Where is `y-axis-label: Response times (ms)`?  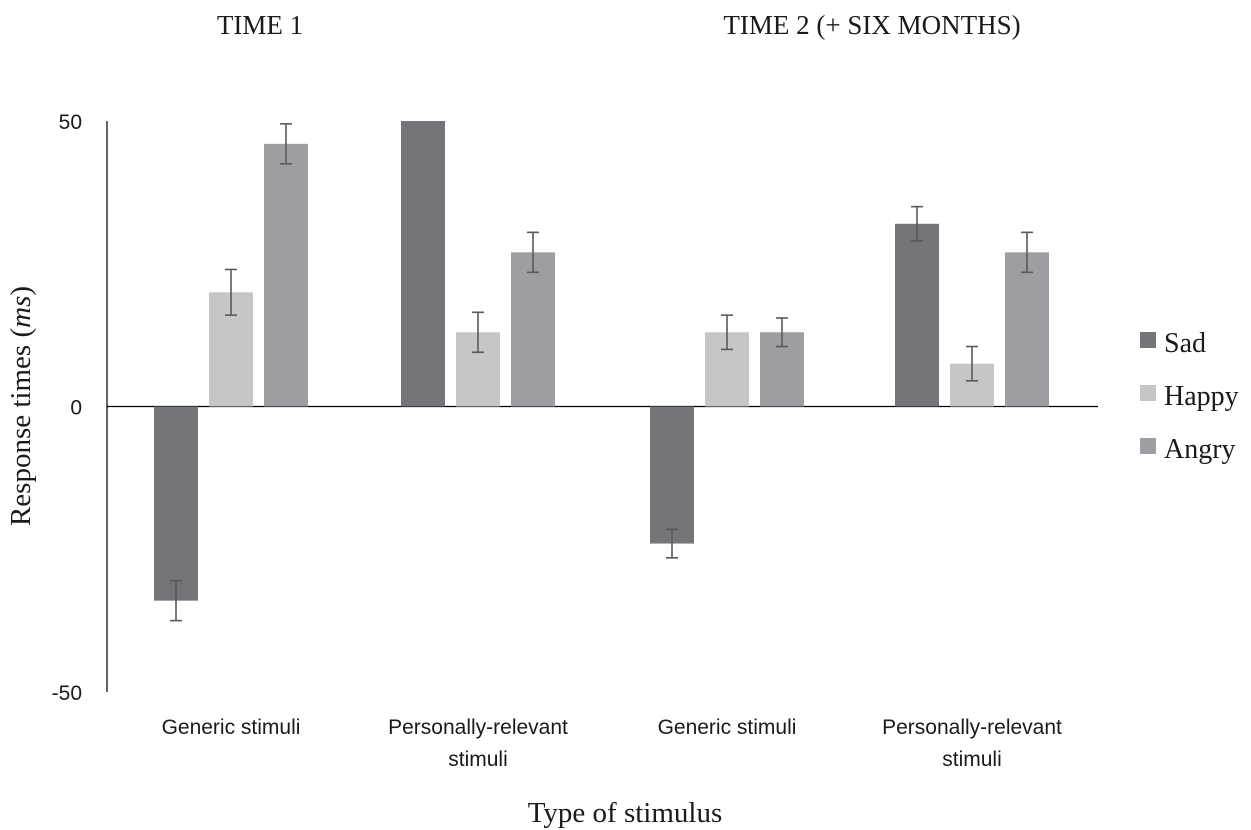
y-axis-label: Response times (ms) is located at coordinates (21, 406).